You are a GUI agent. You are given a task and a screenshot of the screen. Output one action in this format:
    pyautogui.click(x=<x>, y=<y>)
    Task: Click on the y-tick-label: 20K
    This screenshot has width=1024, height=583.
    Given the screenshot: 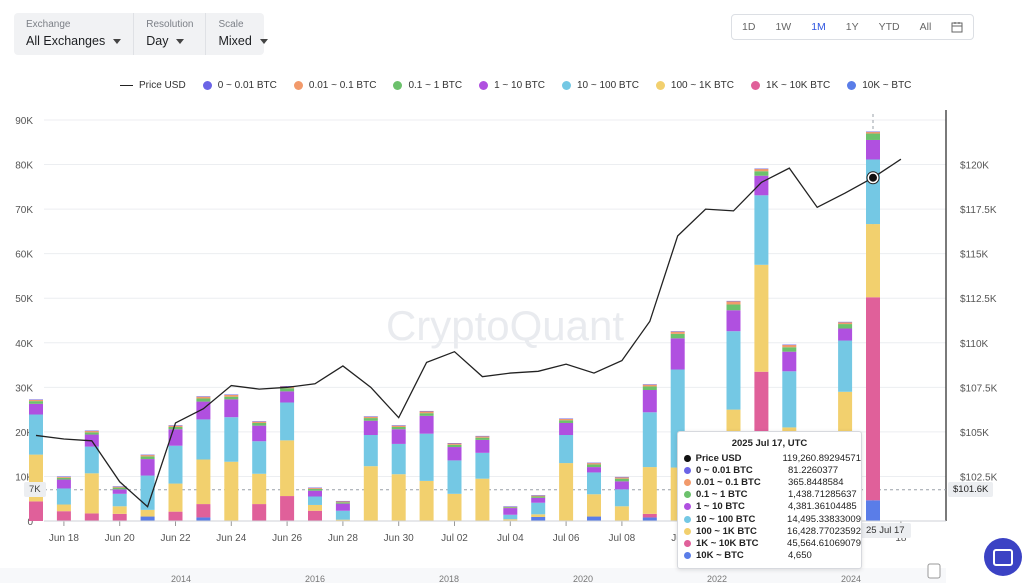 What is the action you would take?
    pyautogui.click(x=24, y=433)
    